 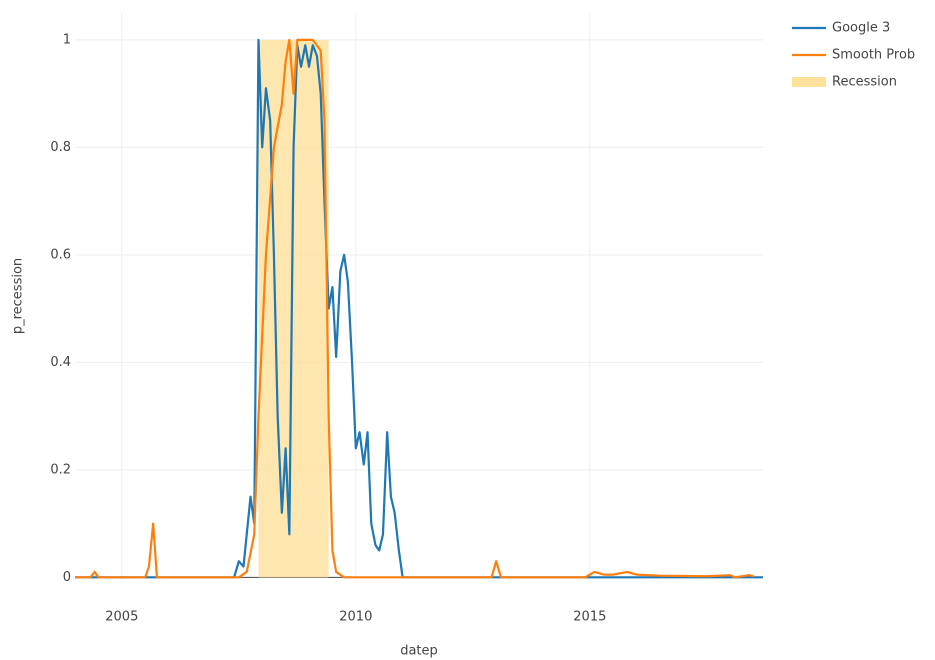 What do you see at coordinates (293, 308) in the screenshot?
I see `recession-area` at bounding box center [293, 308].